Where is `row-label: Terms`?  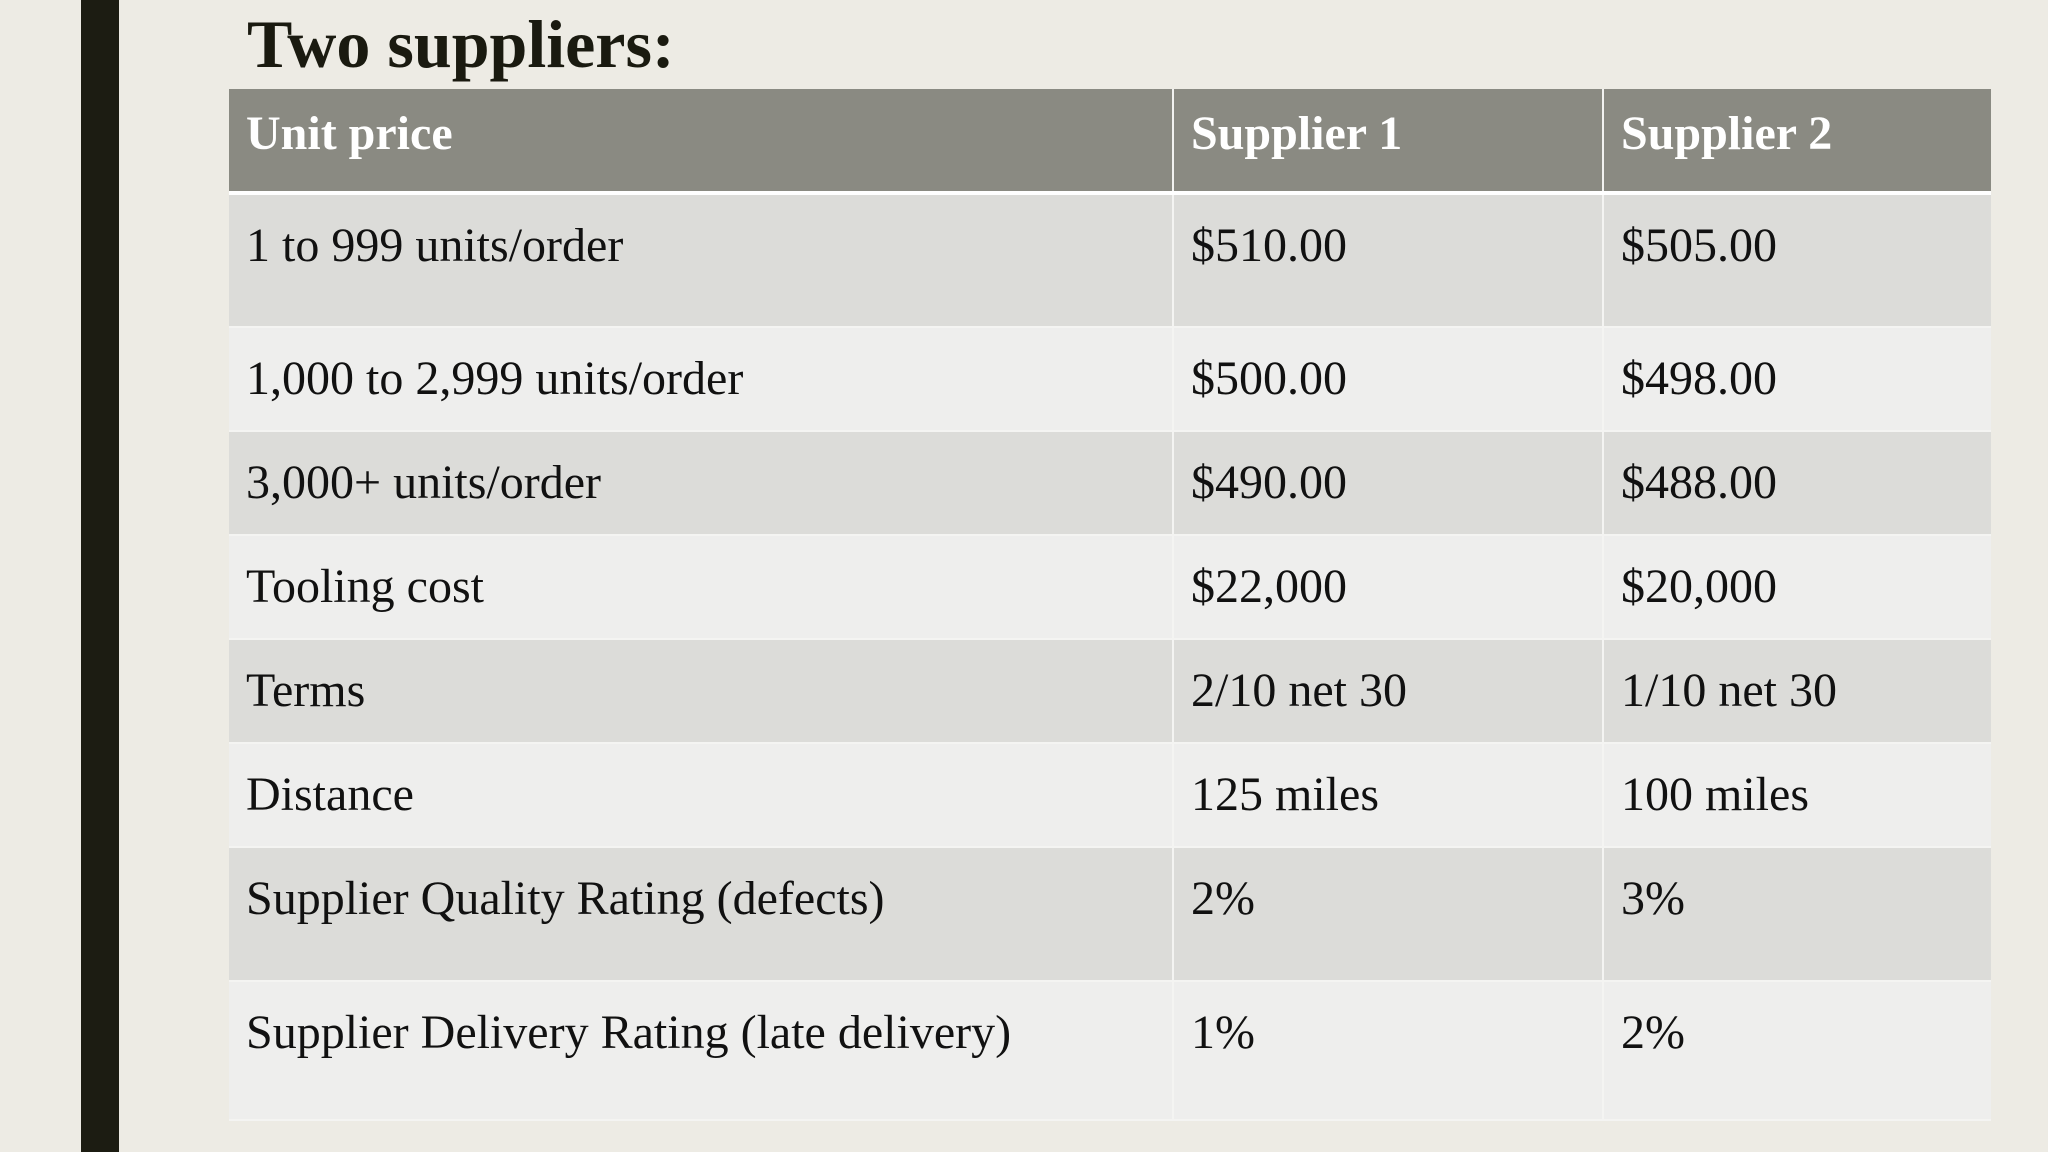 row-label: Terms is located at coordinates (701, 691).